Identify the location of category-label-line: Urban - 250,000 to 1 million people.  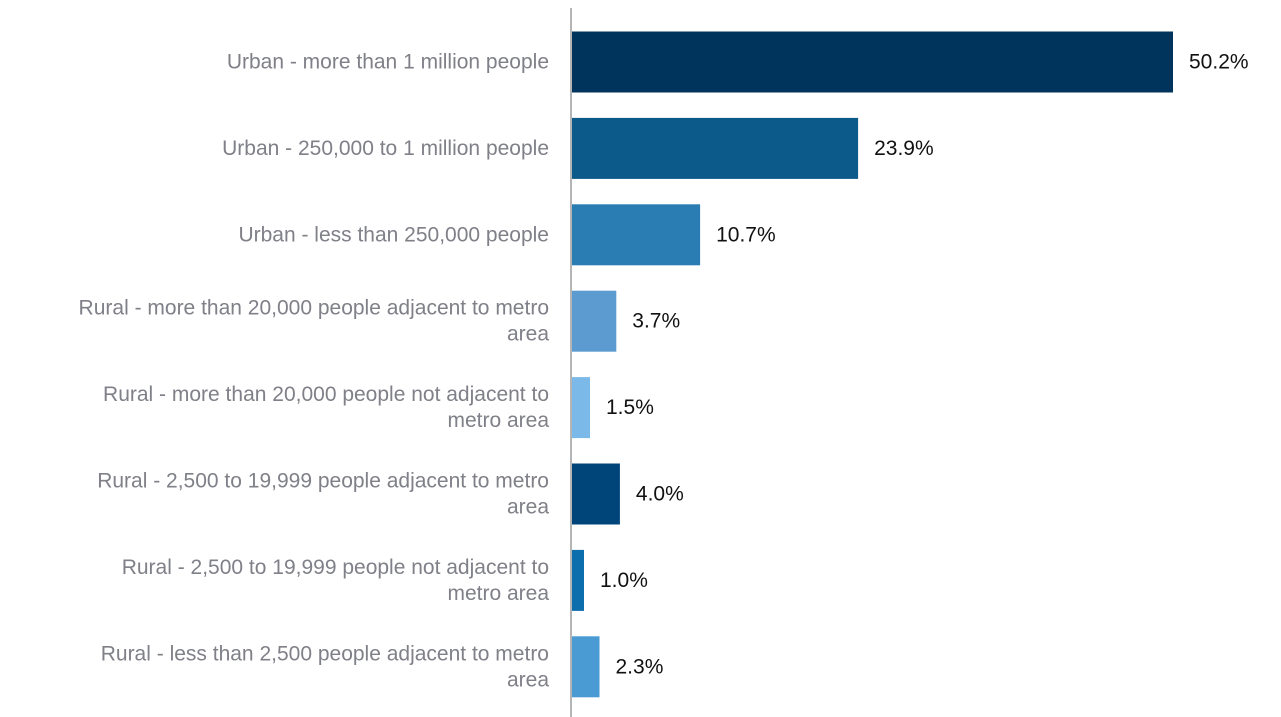
(385, 148).